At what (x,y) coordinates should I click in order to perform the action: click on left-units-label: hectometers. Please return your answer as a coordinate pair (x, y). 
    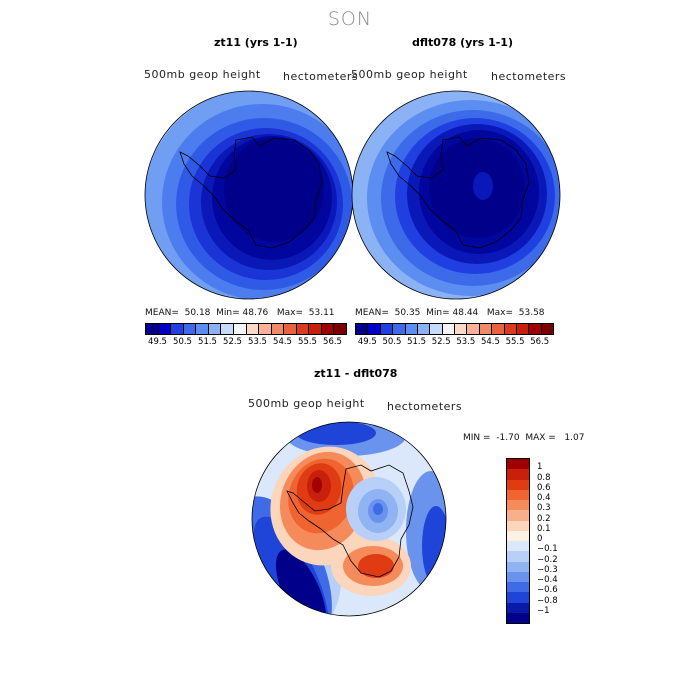
    Looking at the image, I should click on (321, 76).